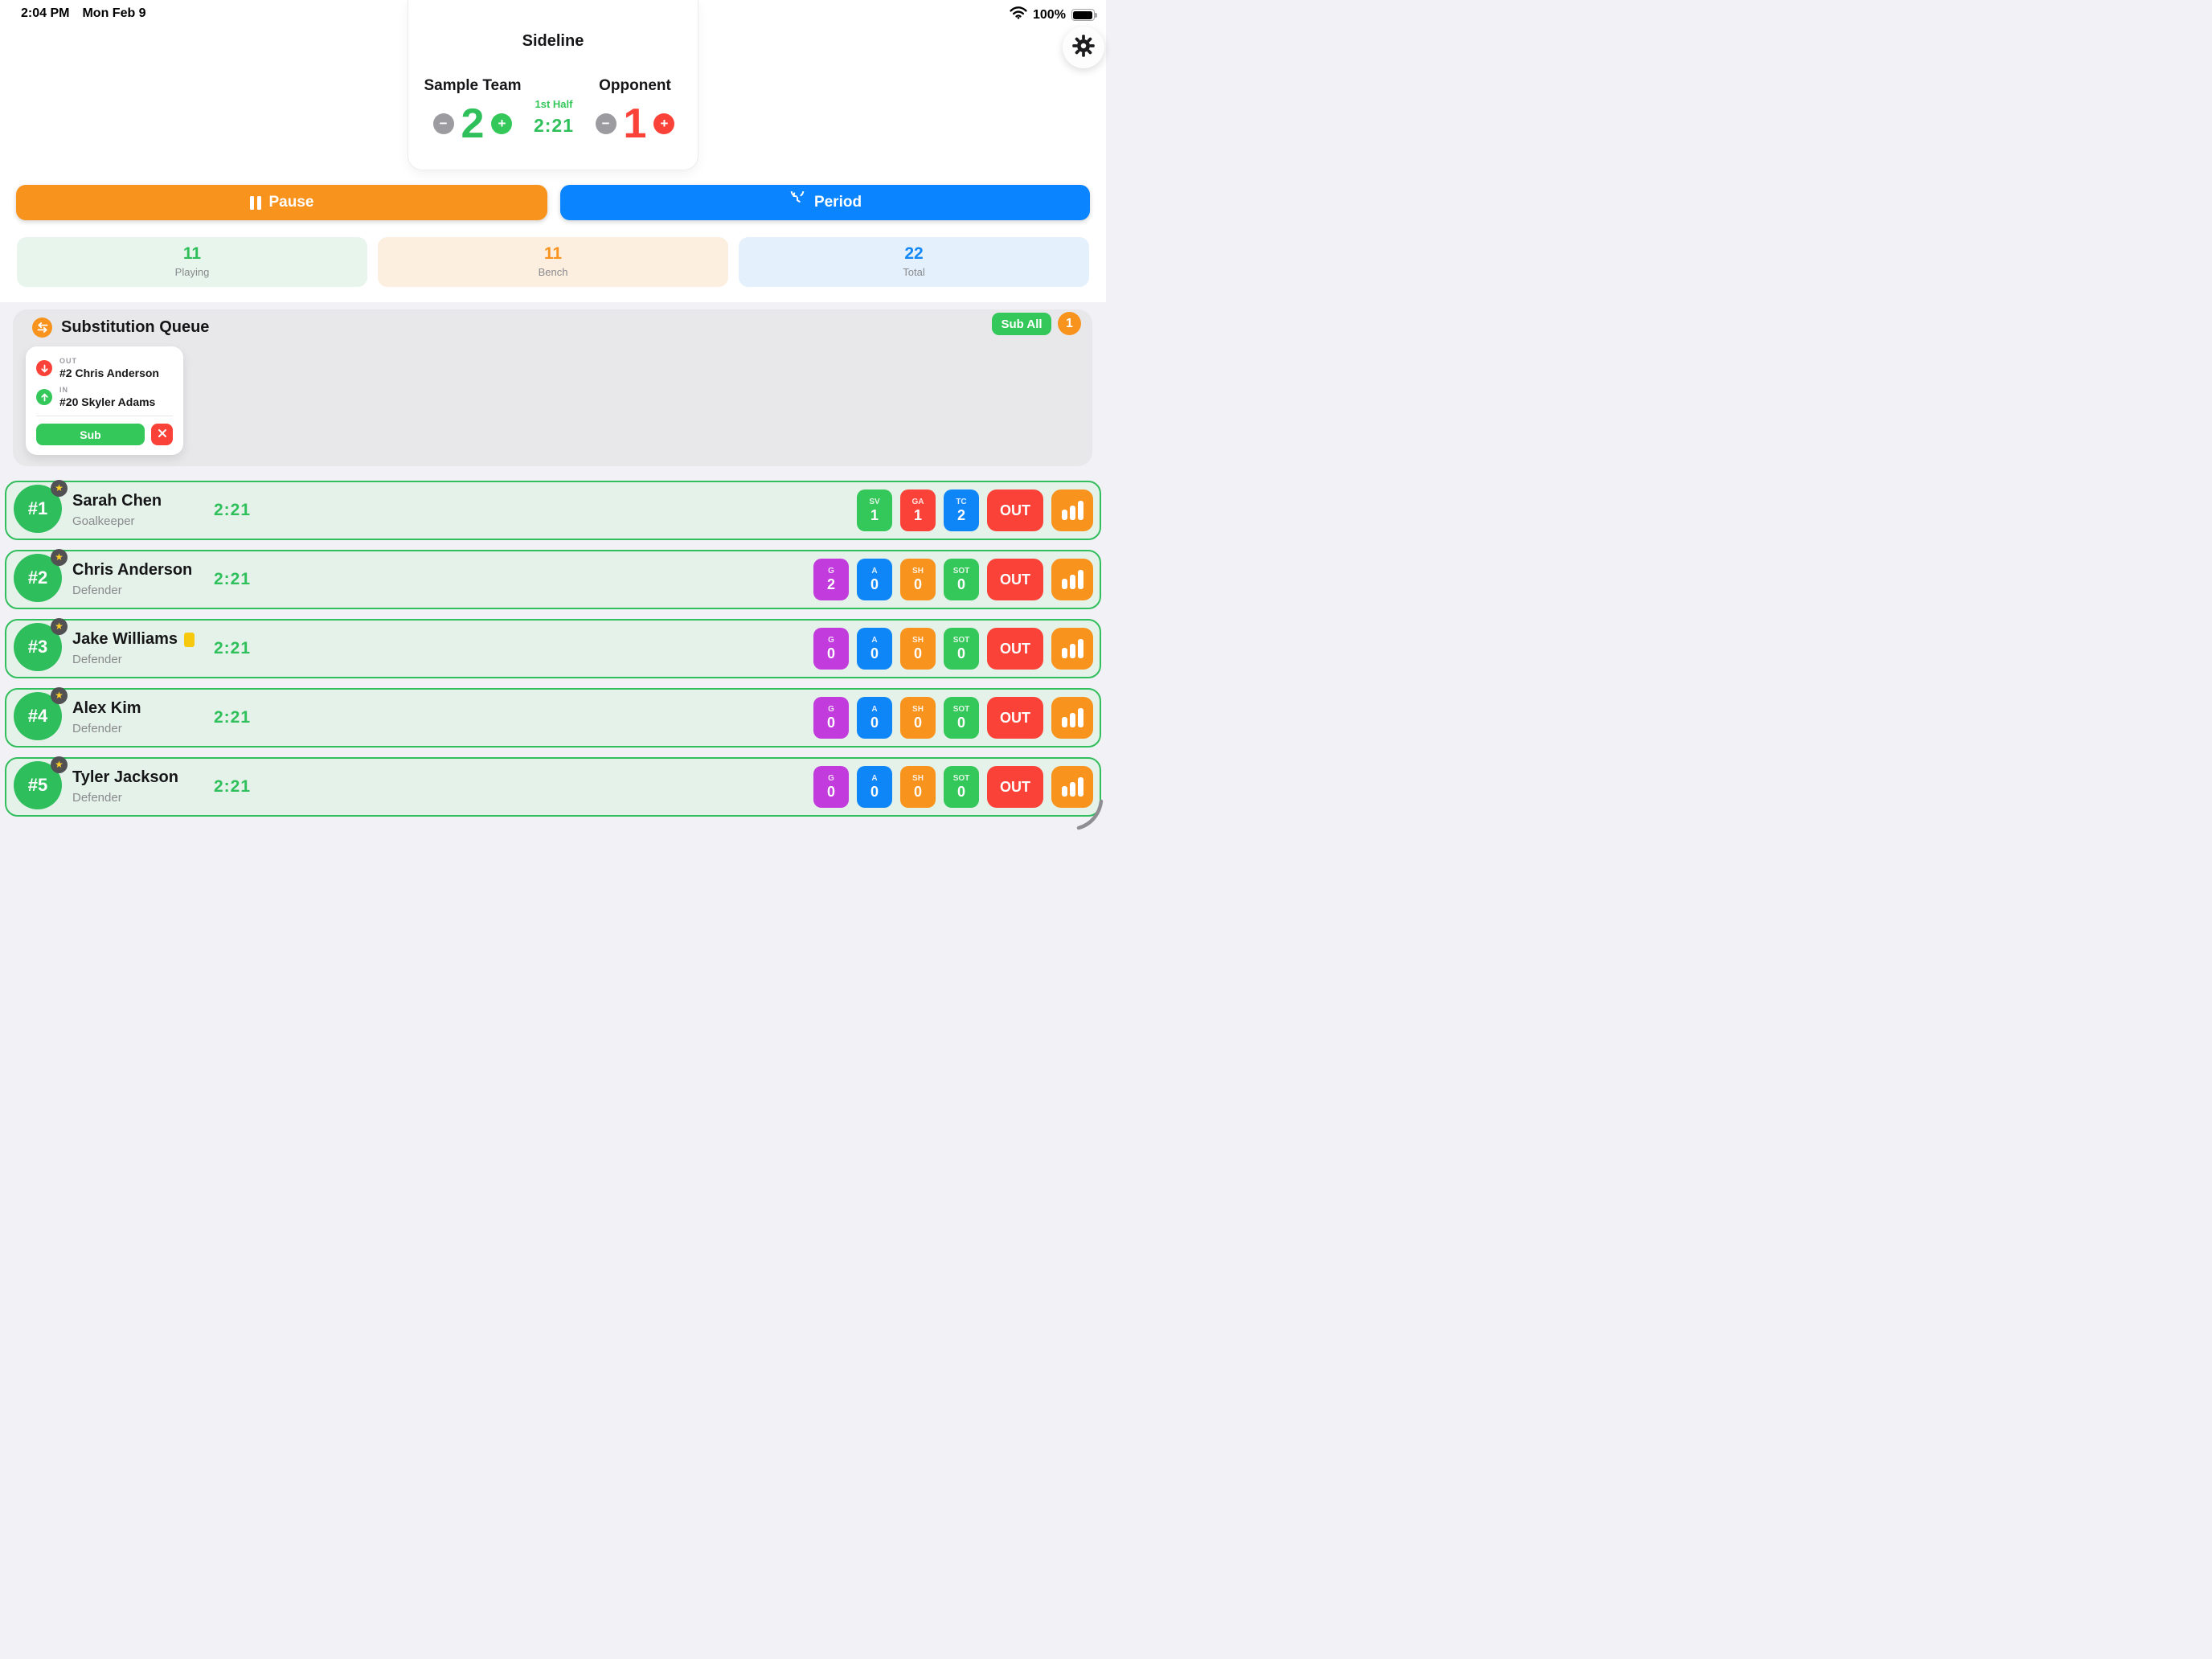 Image resolution: width=2212 pixels, height=1659 pixels. What do you see at coordinates (553, 510) in the screenshot?
I see `player-row: #1 ★ Sarah Chen Goalkeeper 2:21 SV 1 GA 1 TC 2 OUT` at bounding box center [553, 510].